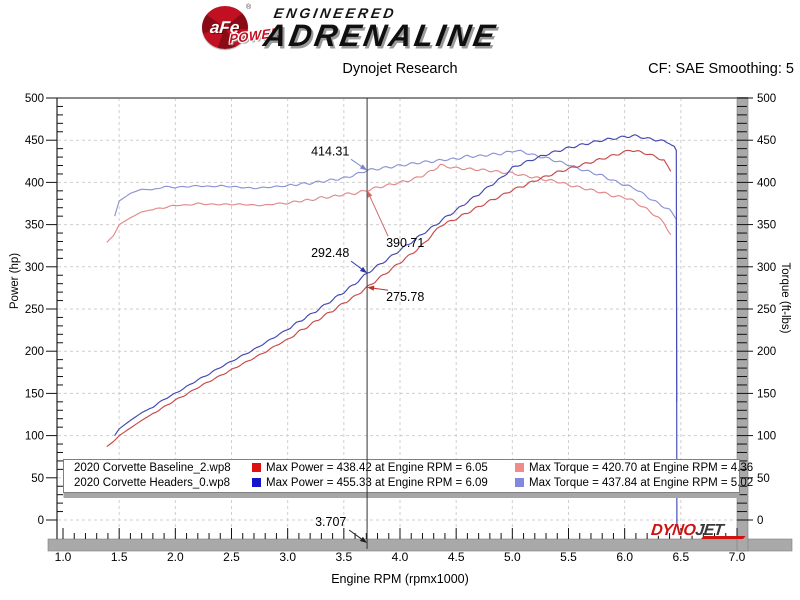 The image size is (800, 600). I want to click on left-axis-tick-label: 0, so click(41, 521).